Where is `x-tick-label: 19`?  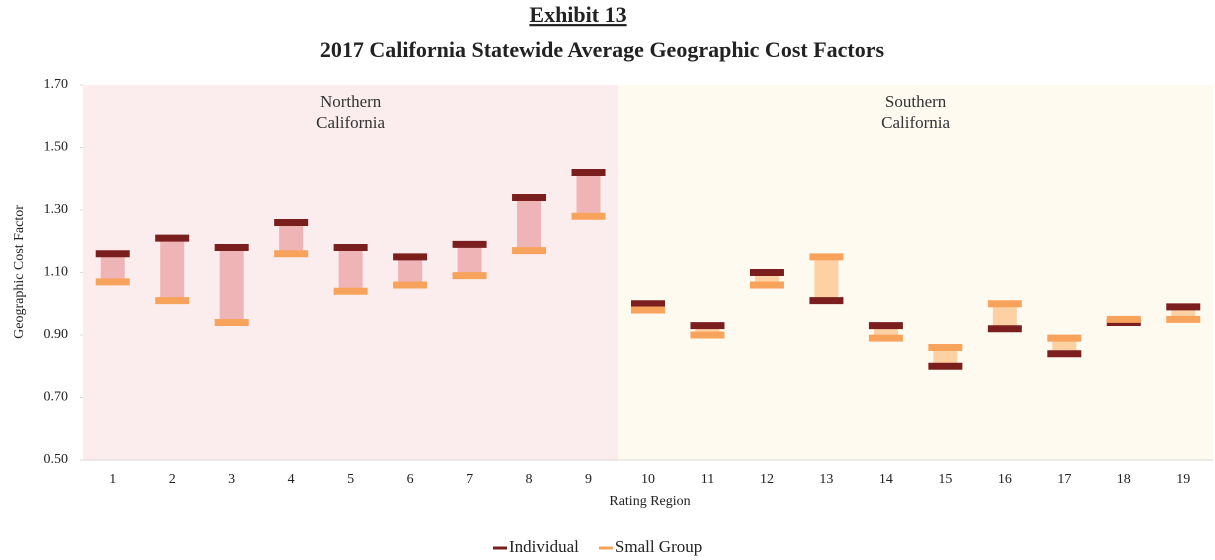 x-tick-label: 19 is located at coordinates (1183, 479).